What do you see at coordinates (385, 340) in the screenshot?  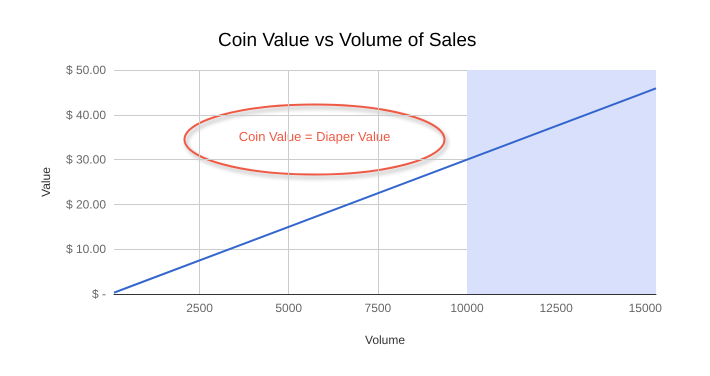 I see `x-axis-title: Volume` at bounding box center [385, 340].